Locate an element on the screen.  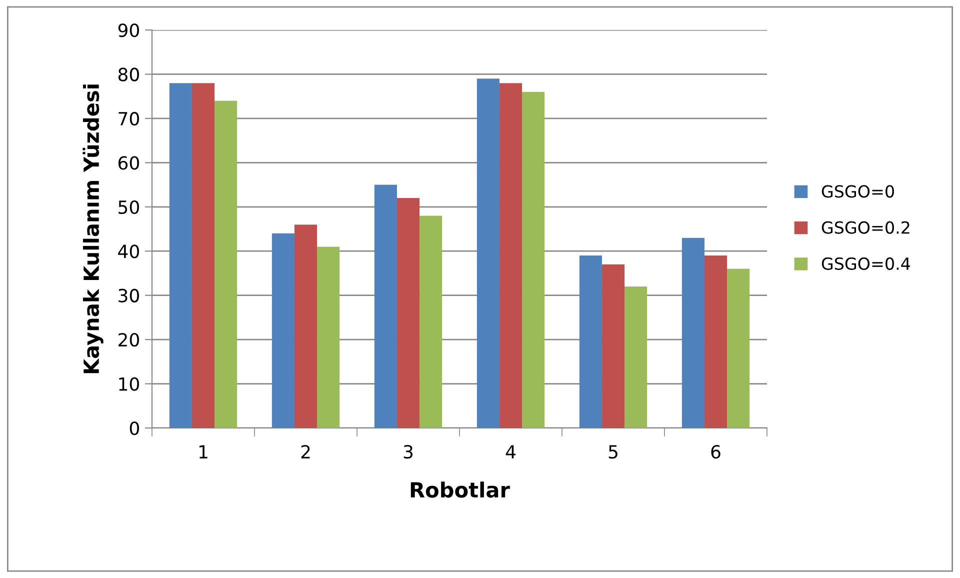
legend-label: GSGO=0.4 is located at coordinates (866, 263).